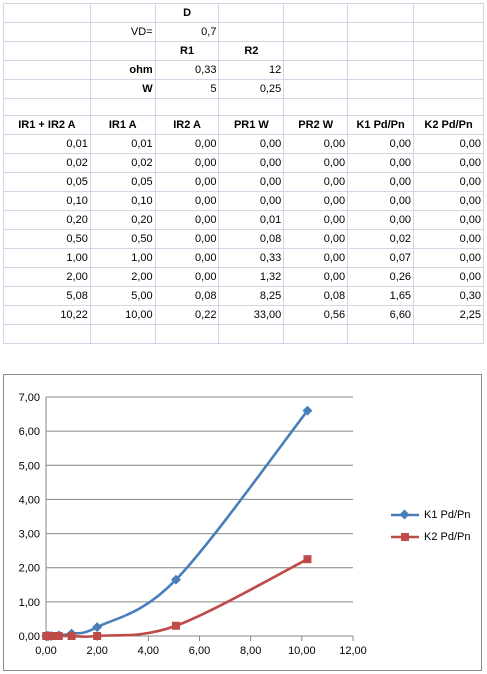 The image size is (487, 674). What do you see at coordinates (251, 277) in the screenshot?
I see `value-cell: 1,32` at bounding box center [251, 277].